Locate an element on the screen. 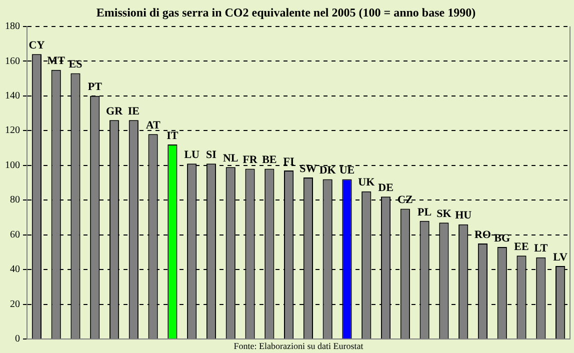 The width and height of the screenshot is (574, 353). x-tick-label: CZ is located at coordinates (405, 200).